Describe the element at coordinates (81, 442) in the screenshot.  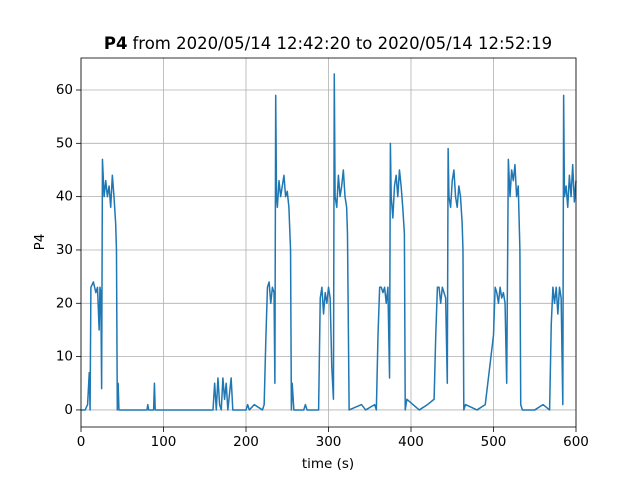
I see `x-tick-label: 0` at that location.